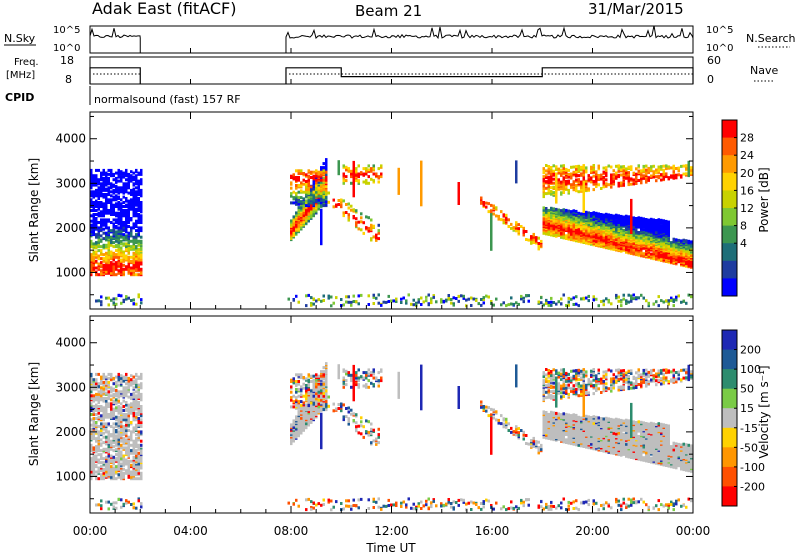 The width and height of the screenshot is (800, 554). Describe the element at coordinates (20, 75) in the screenshot. I see `freq-unit-label: [MHz]` at that location.